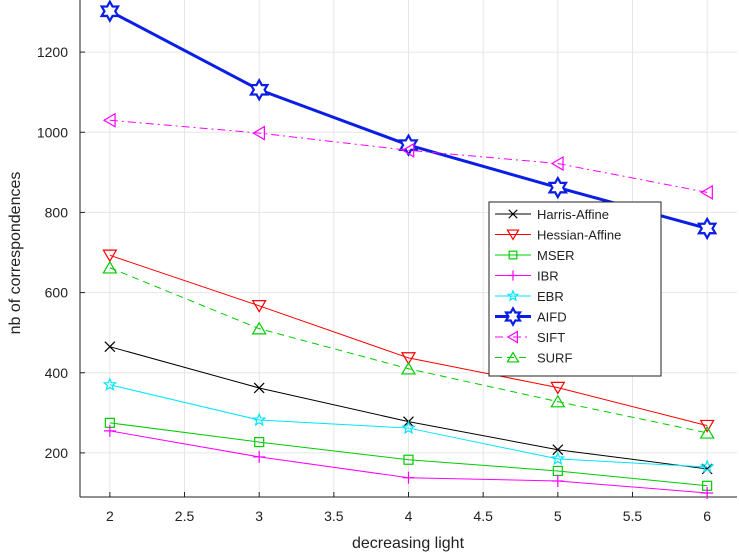 The width and height of the screenshot is (739, 554). What do you see at coordinates (57, 453) in the screenshot?
I see `y-tick-label: 200` at bounding box center [57, 453].